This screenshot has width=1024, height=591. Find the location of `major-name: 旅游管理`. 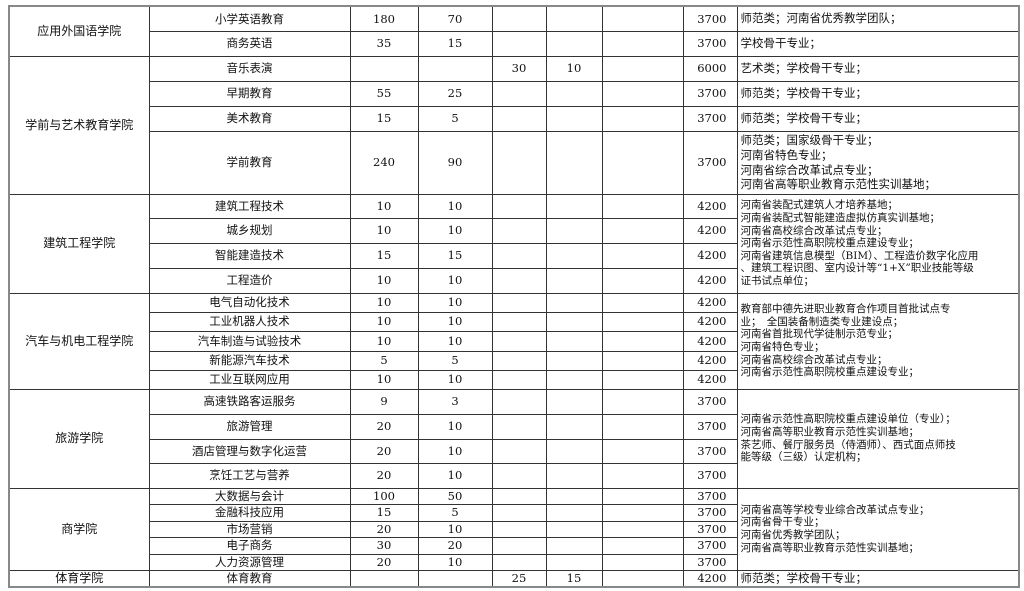

major-name: 旅游管理 is located at coordinates (249, 426).